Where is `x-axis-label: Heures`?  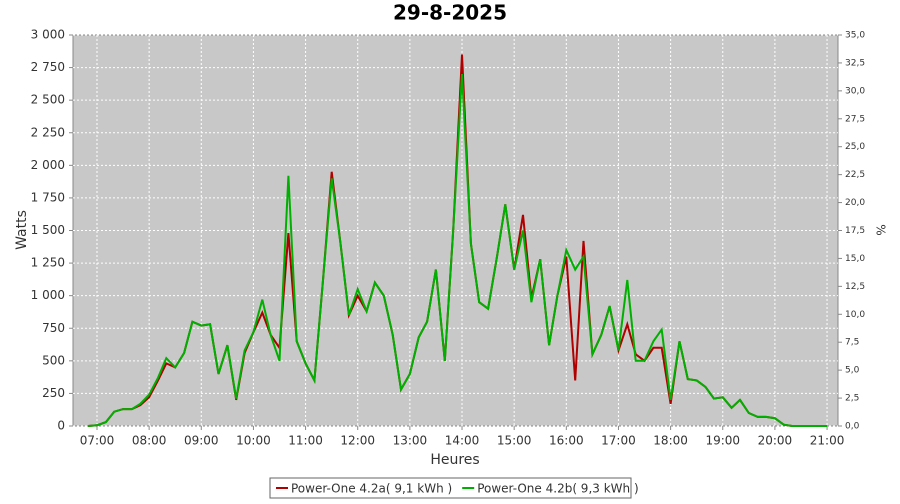 x-axis-label: Heures is located at coordinates (454, 460).